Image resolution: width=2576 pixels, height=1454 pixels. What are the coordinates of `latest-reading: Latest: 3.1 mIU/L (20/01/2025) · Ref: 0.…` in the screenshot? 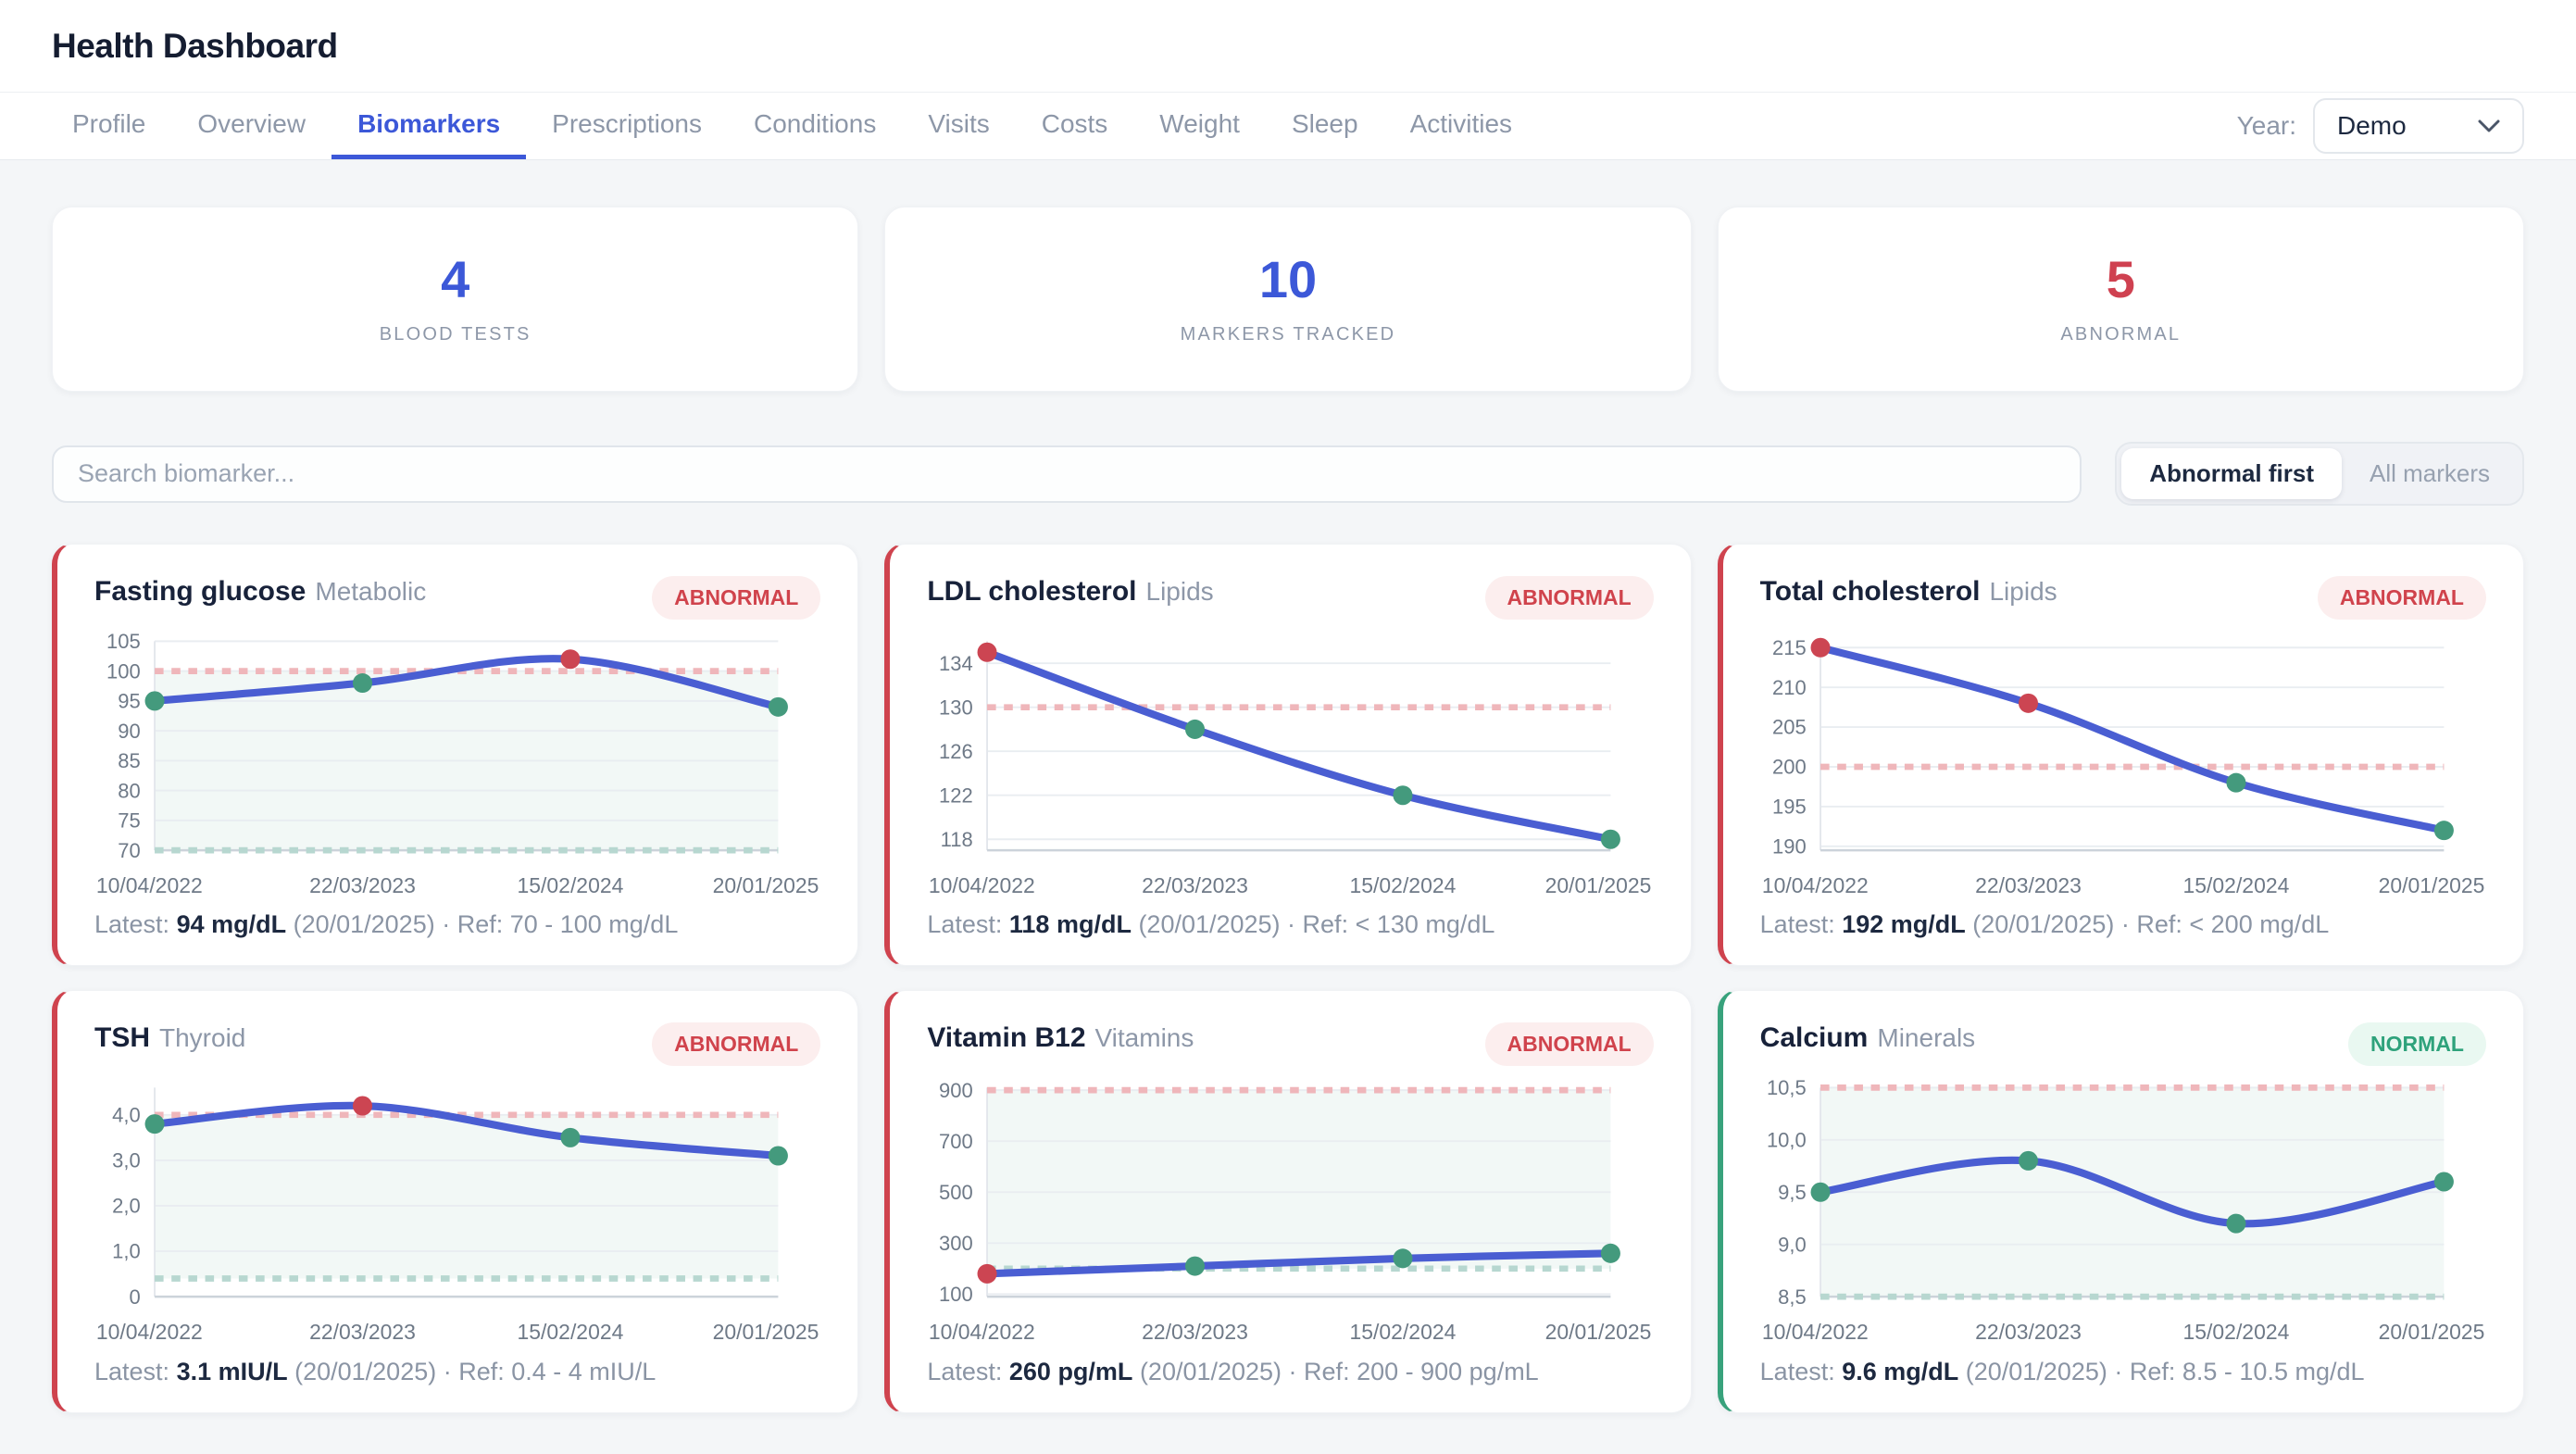 It's located at (457, 1372).